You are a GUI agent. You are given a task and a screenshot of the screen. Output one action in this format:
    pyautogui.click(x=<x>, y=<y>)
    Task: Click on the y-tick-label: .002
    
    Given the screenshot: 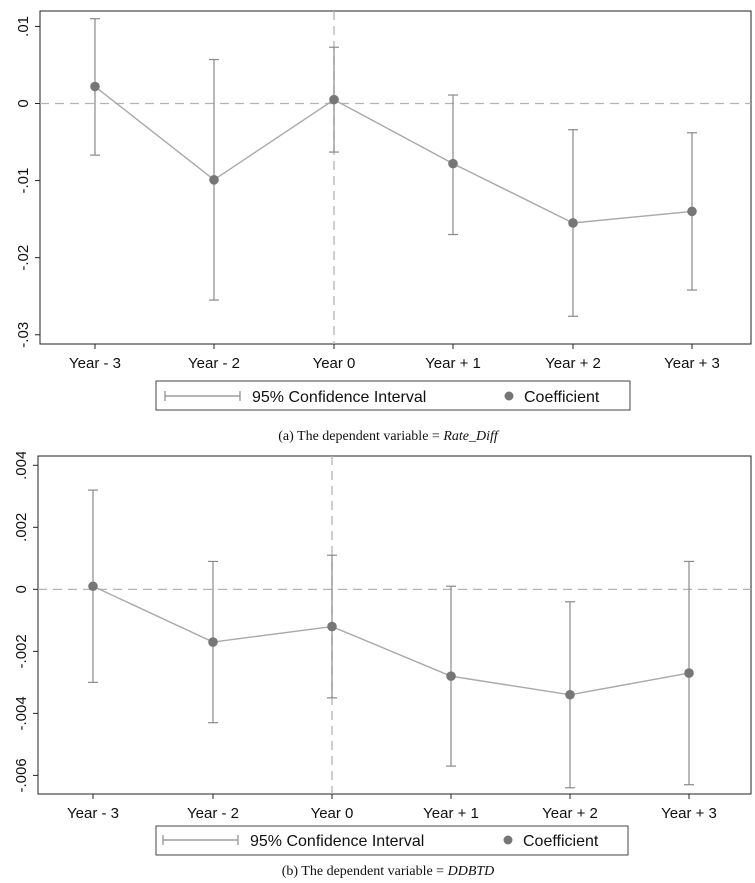 What is the action you would take?
    pyautogui.click(x=21, y=527)
    